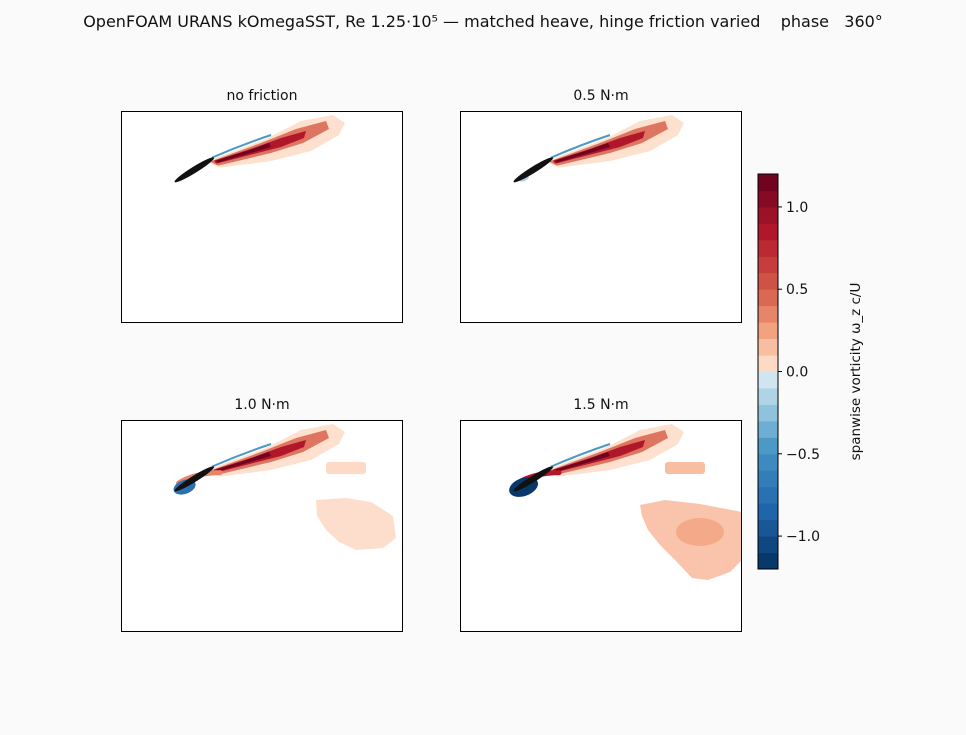 Image resolution: width=966 pixels, height=735 pixels. I want to click on panel-title: 1.5 N·m, so click(601, 405).